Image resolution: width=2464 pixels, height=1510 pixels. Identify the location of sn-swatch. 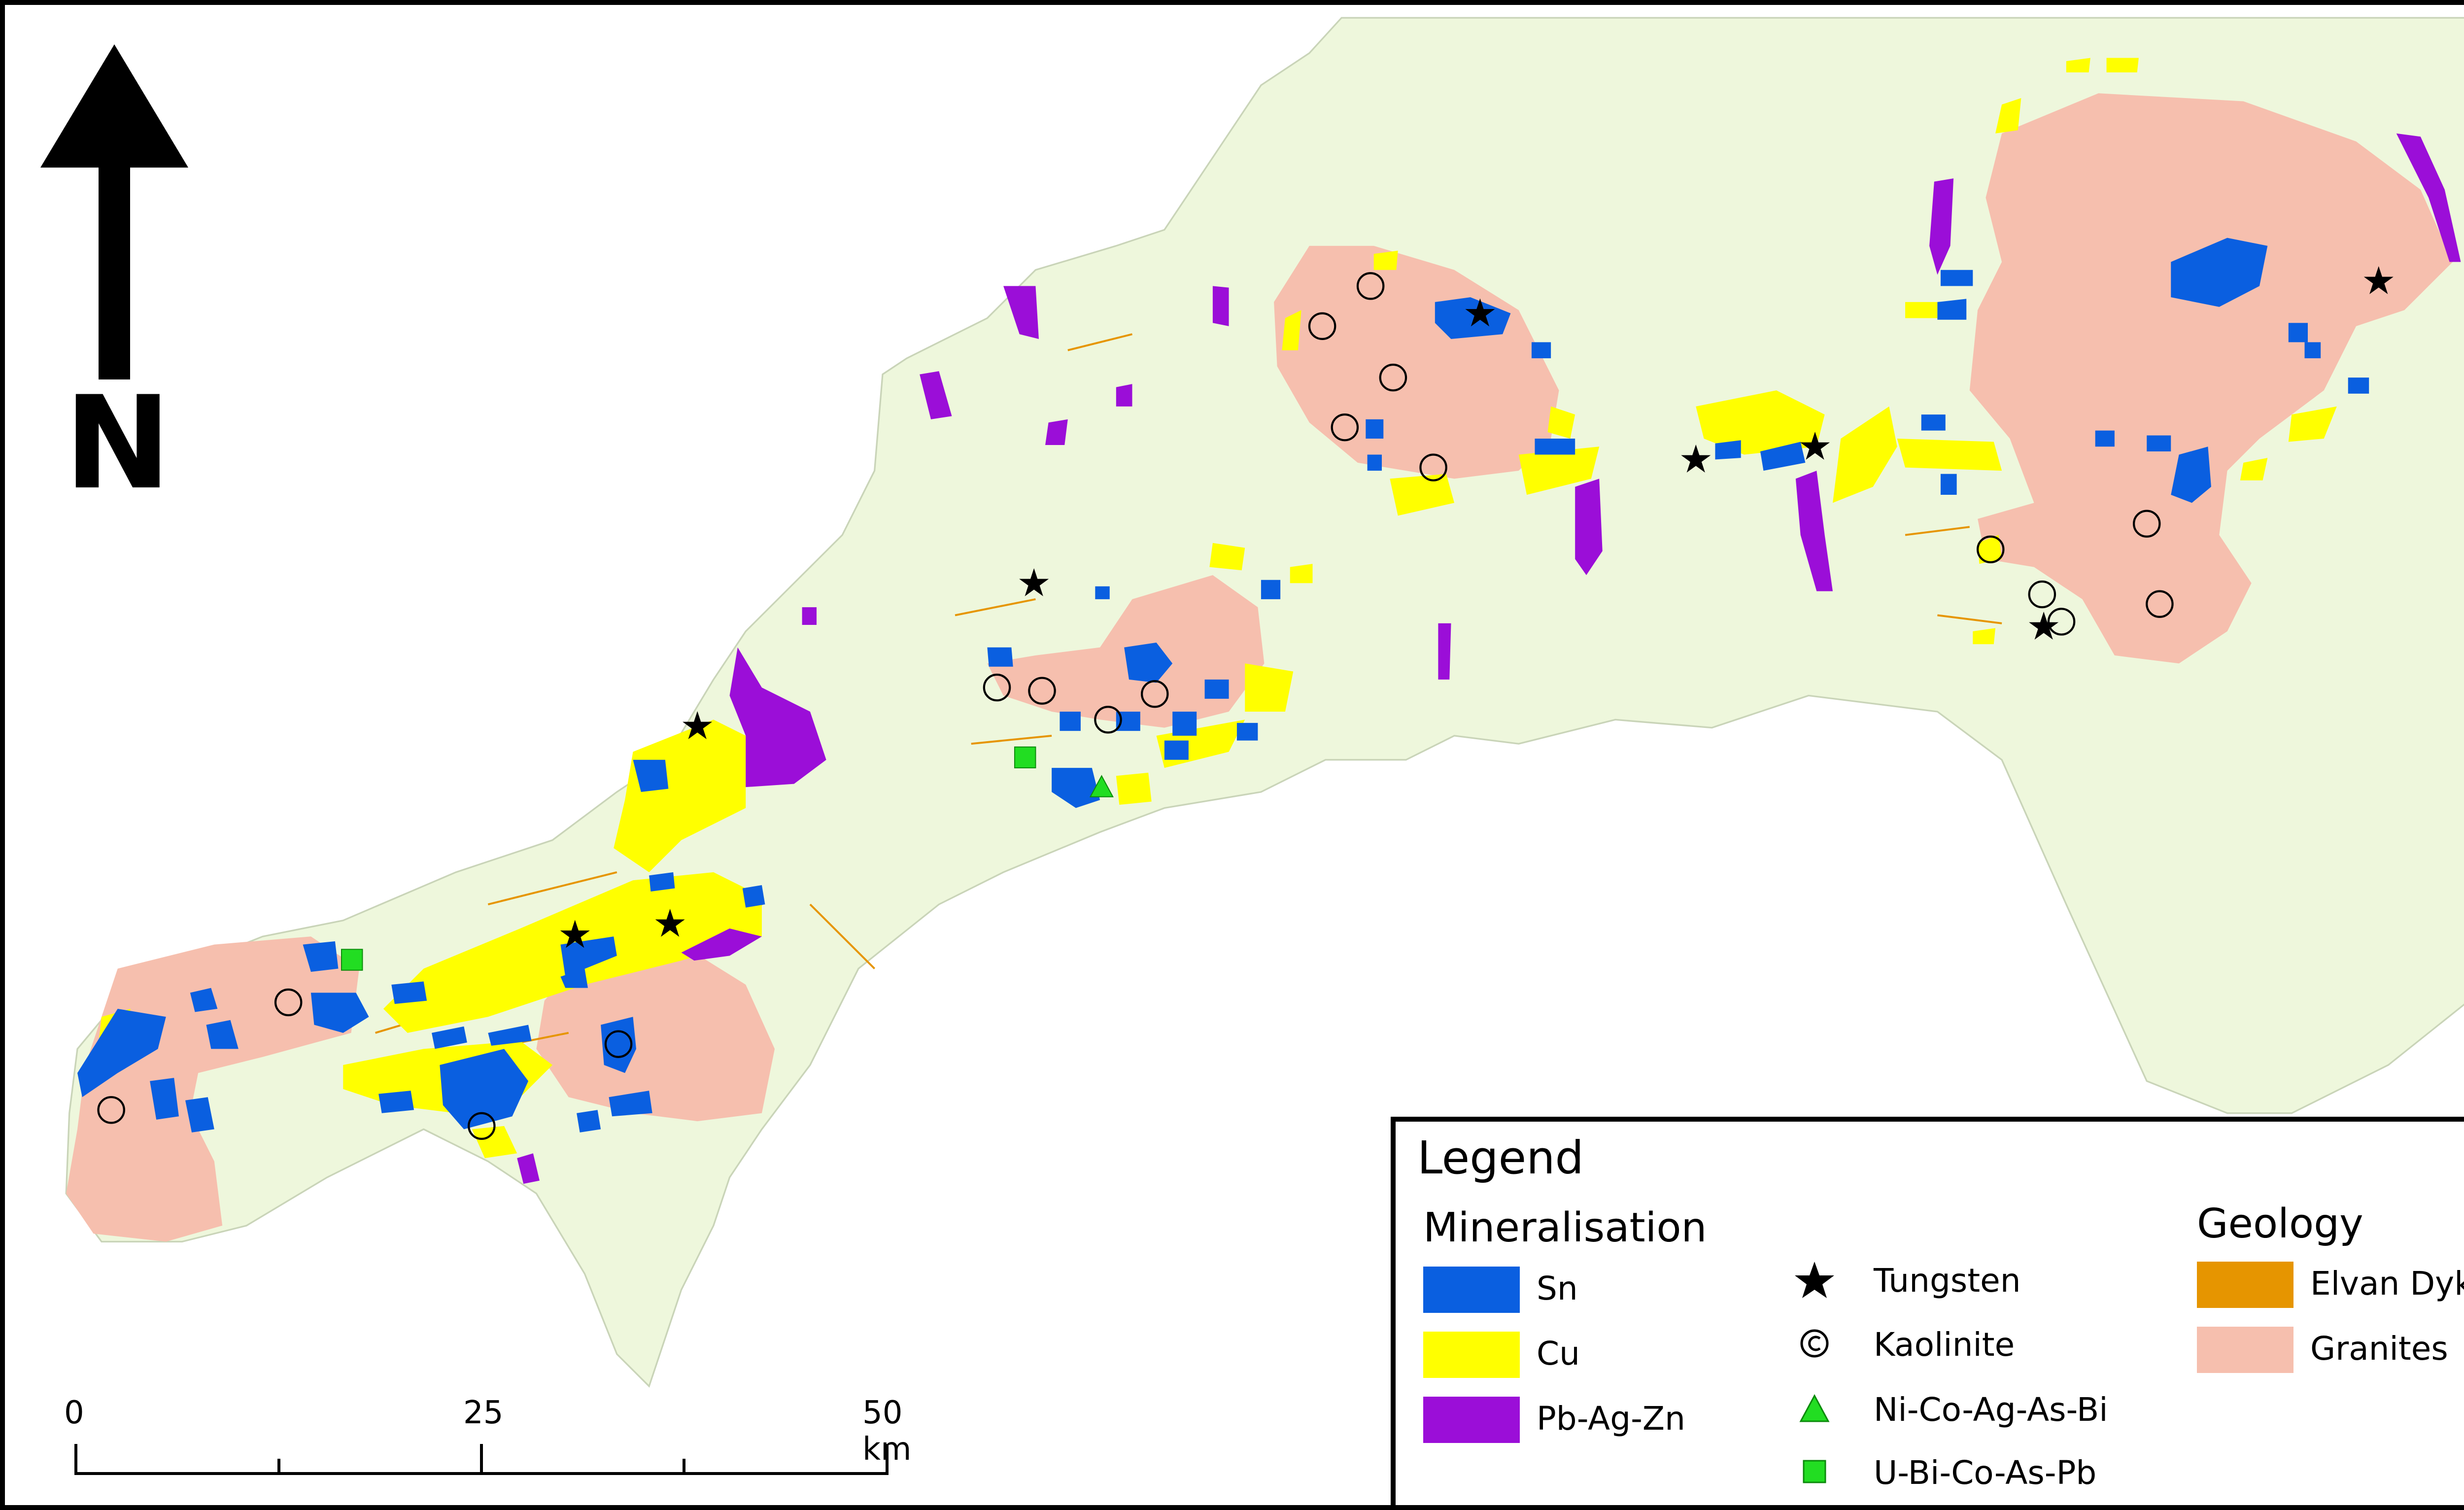
(1471, 1290).